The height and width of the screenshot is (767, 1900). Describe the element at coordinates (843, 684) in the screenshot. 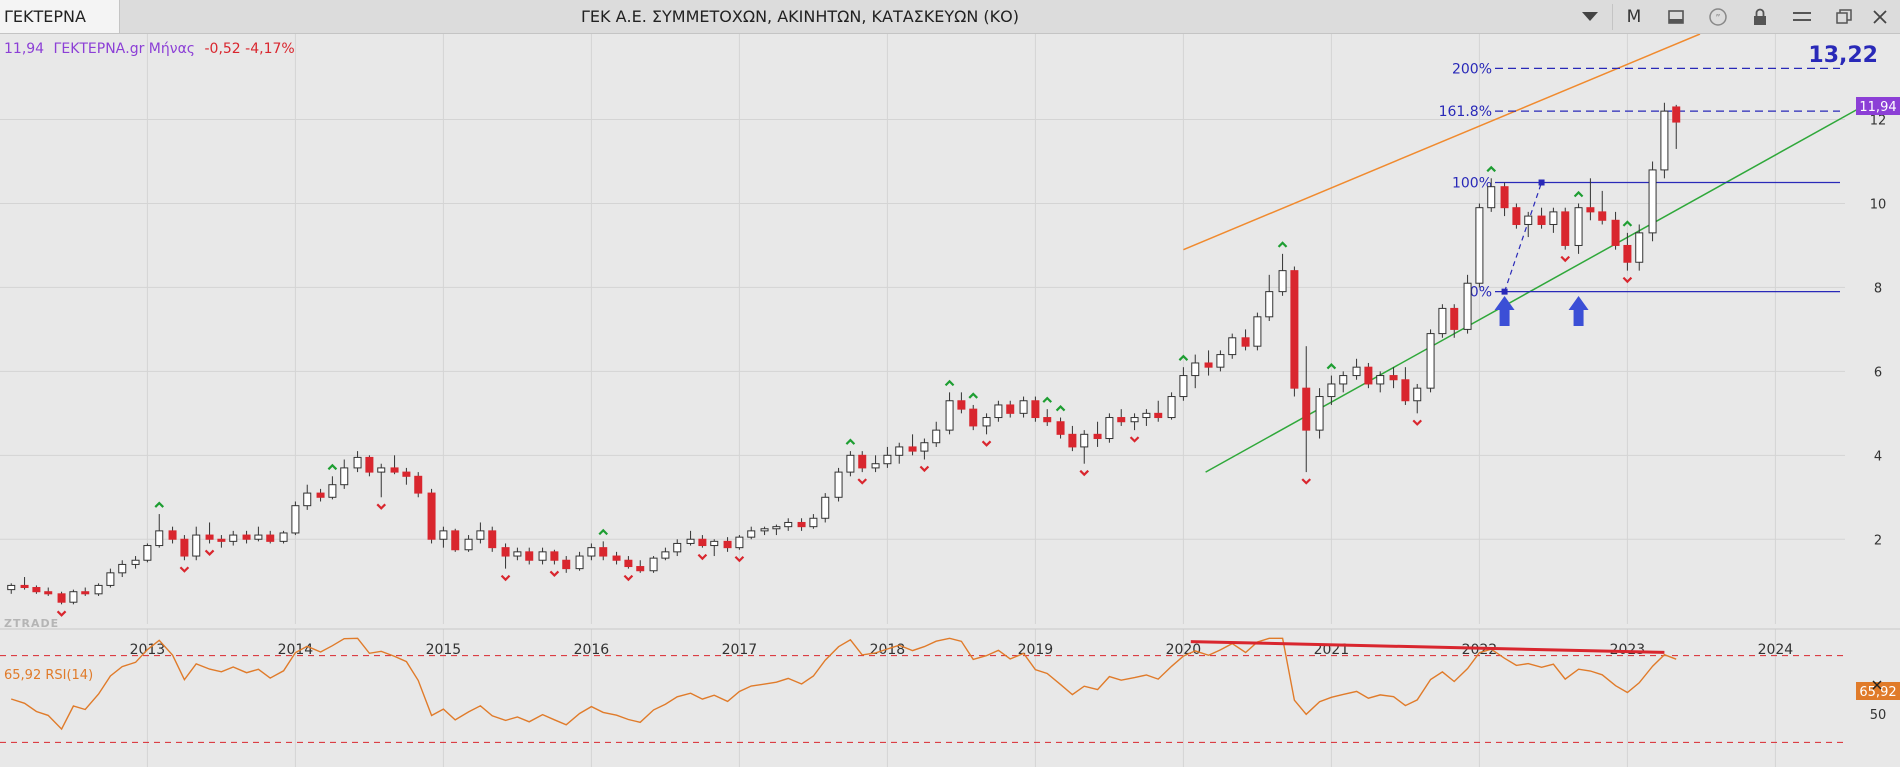

I see `rsi-line` at that location.